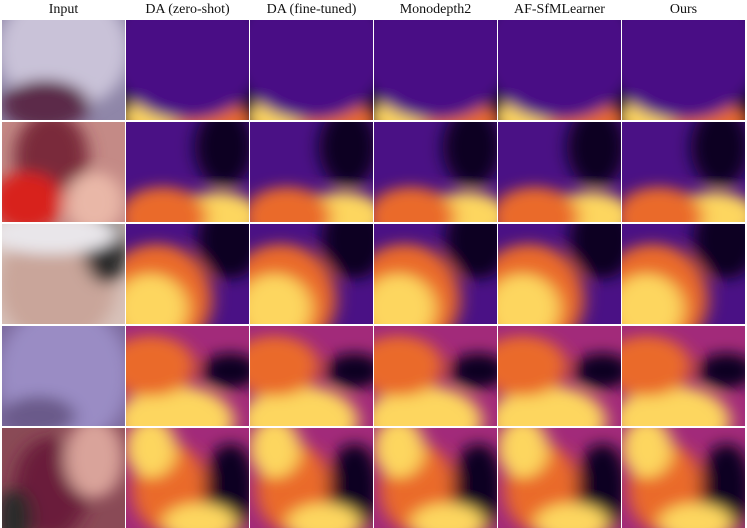  What do you see at coordinates (435, 70) in the screenshot?
I see `depth-map-monodepth2-row1` at bounding box center [435, 70].